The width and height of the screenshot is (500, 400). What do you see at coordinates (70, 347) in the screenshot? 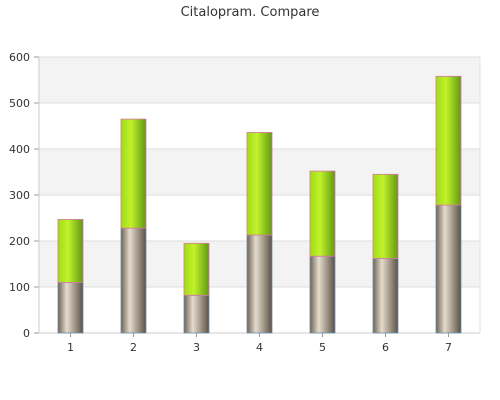
I see `x-tick-label: 1` at bounding box center [70, 347].